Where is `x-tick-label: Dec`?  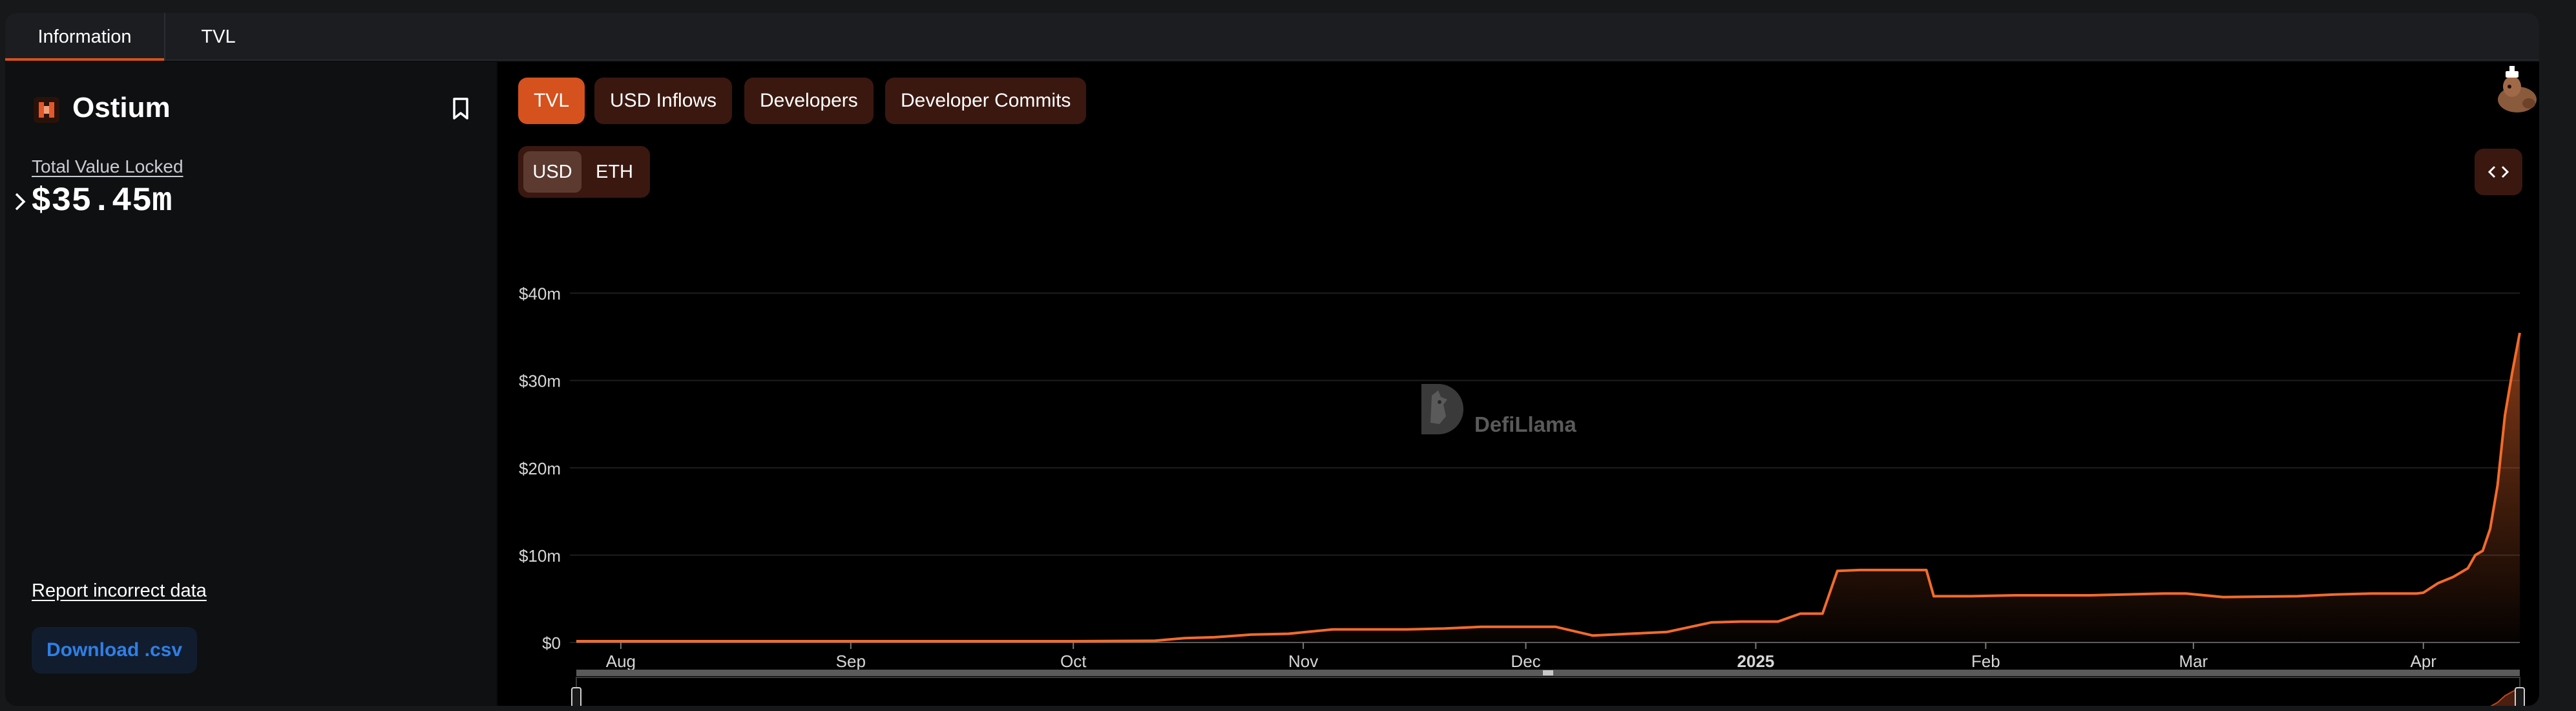
x-tick-label: Dec is located at coordinates (1525, 661).